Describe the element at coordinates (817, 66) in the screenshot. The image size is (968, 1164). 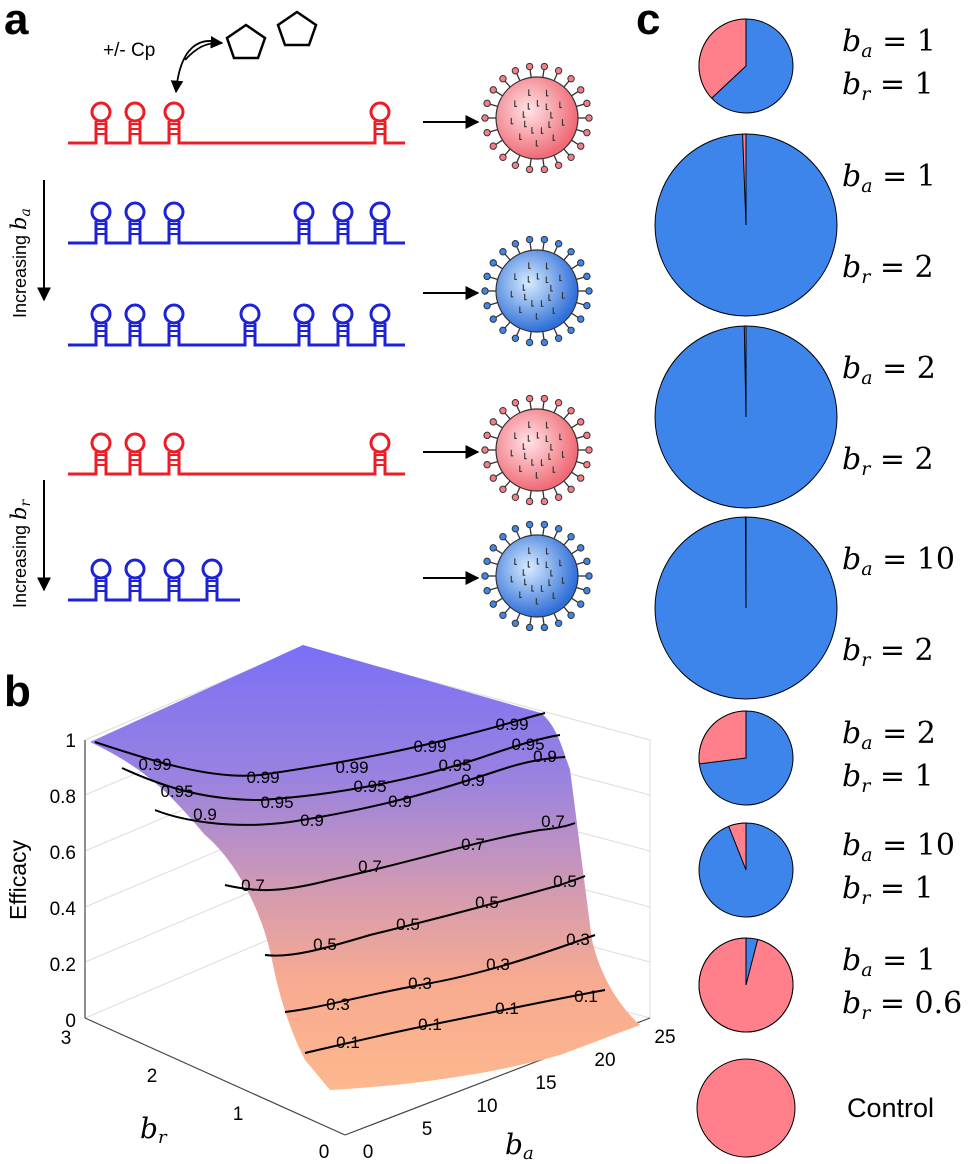
I see `pie-chart: ba = 1 br = 1` at that location.